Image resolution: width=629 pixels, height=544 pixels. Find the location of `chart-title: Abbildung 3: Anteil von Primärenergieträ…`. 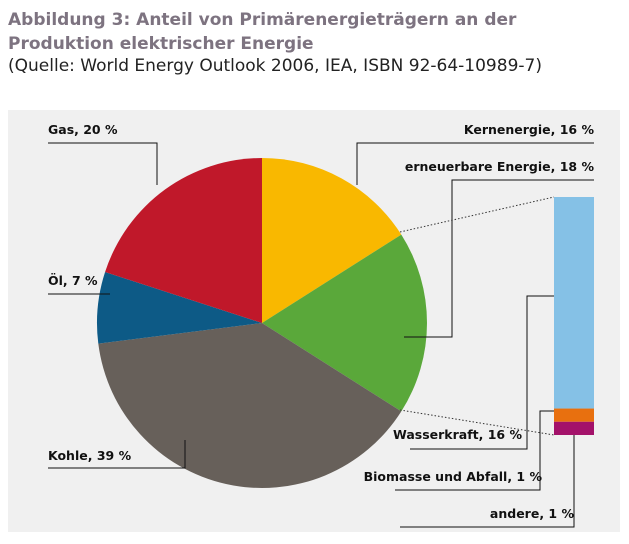

chart-title: Abbildung 3: Anteil von Primärenergieträ… is located at coordinates (262, 32).